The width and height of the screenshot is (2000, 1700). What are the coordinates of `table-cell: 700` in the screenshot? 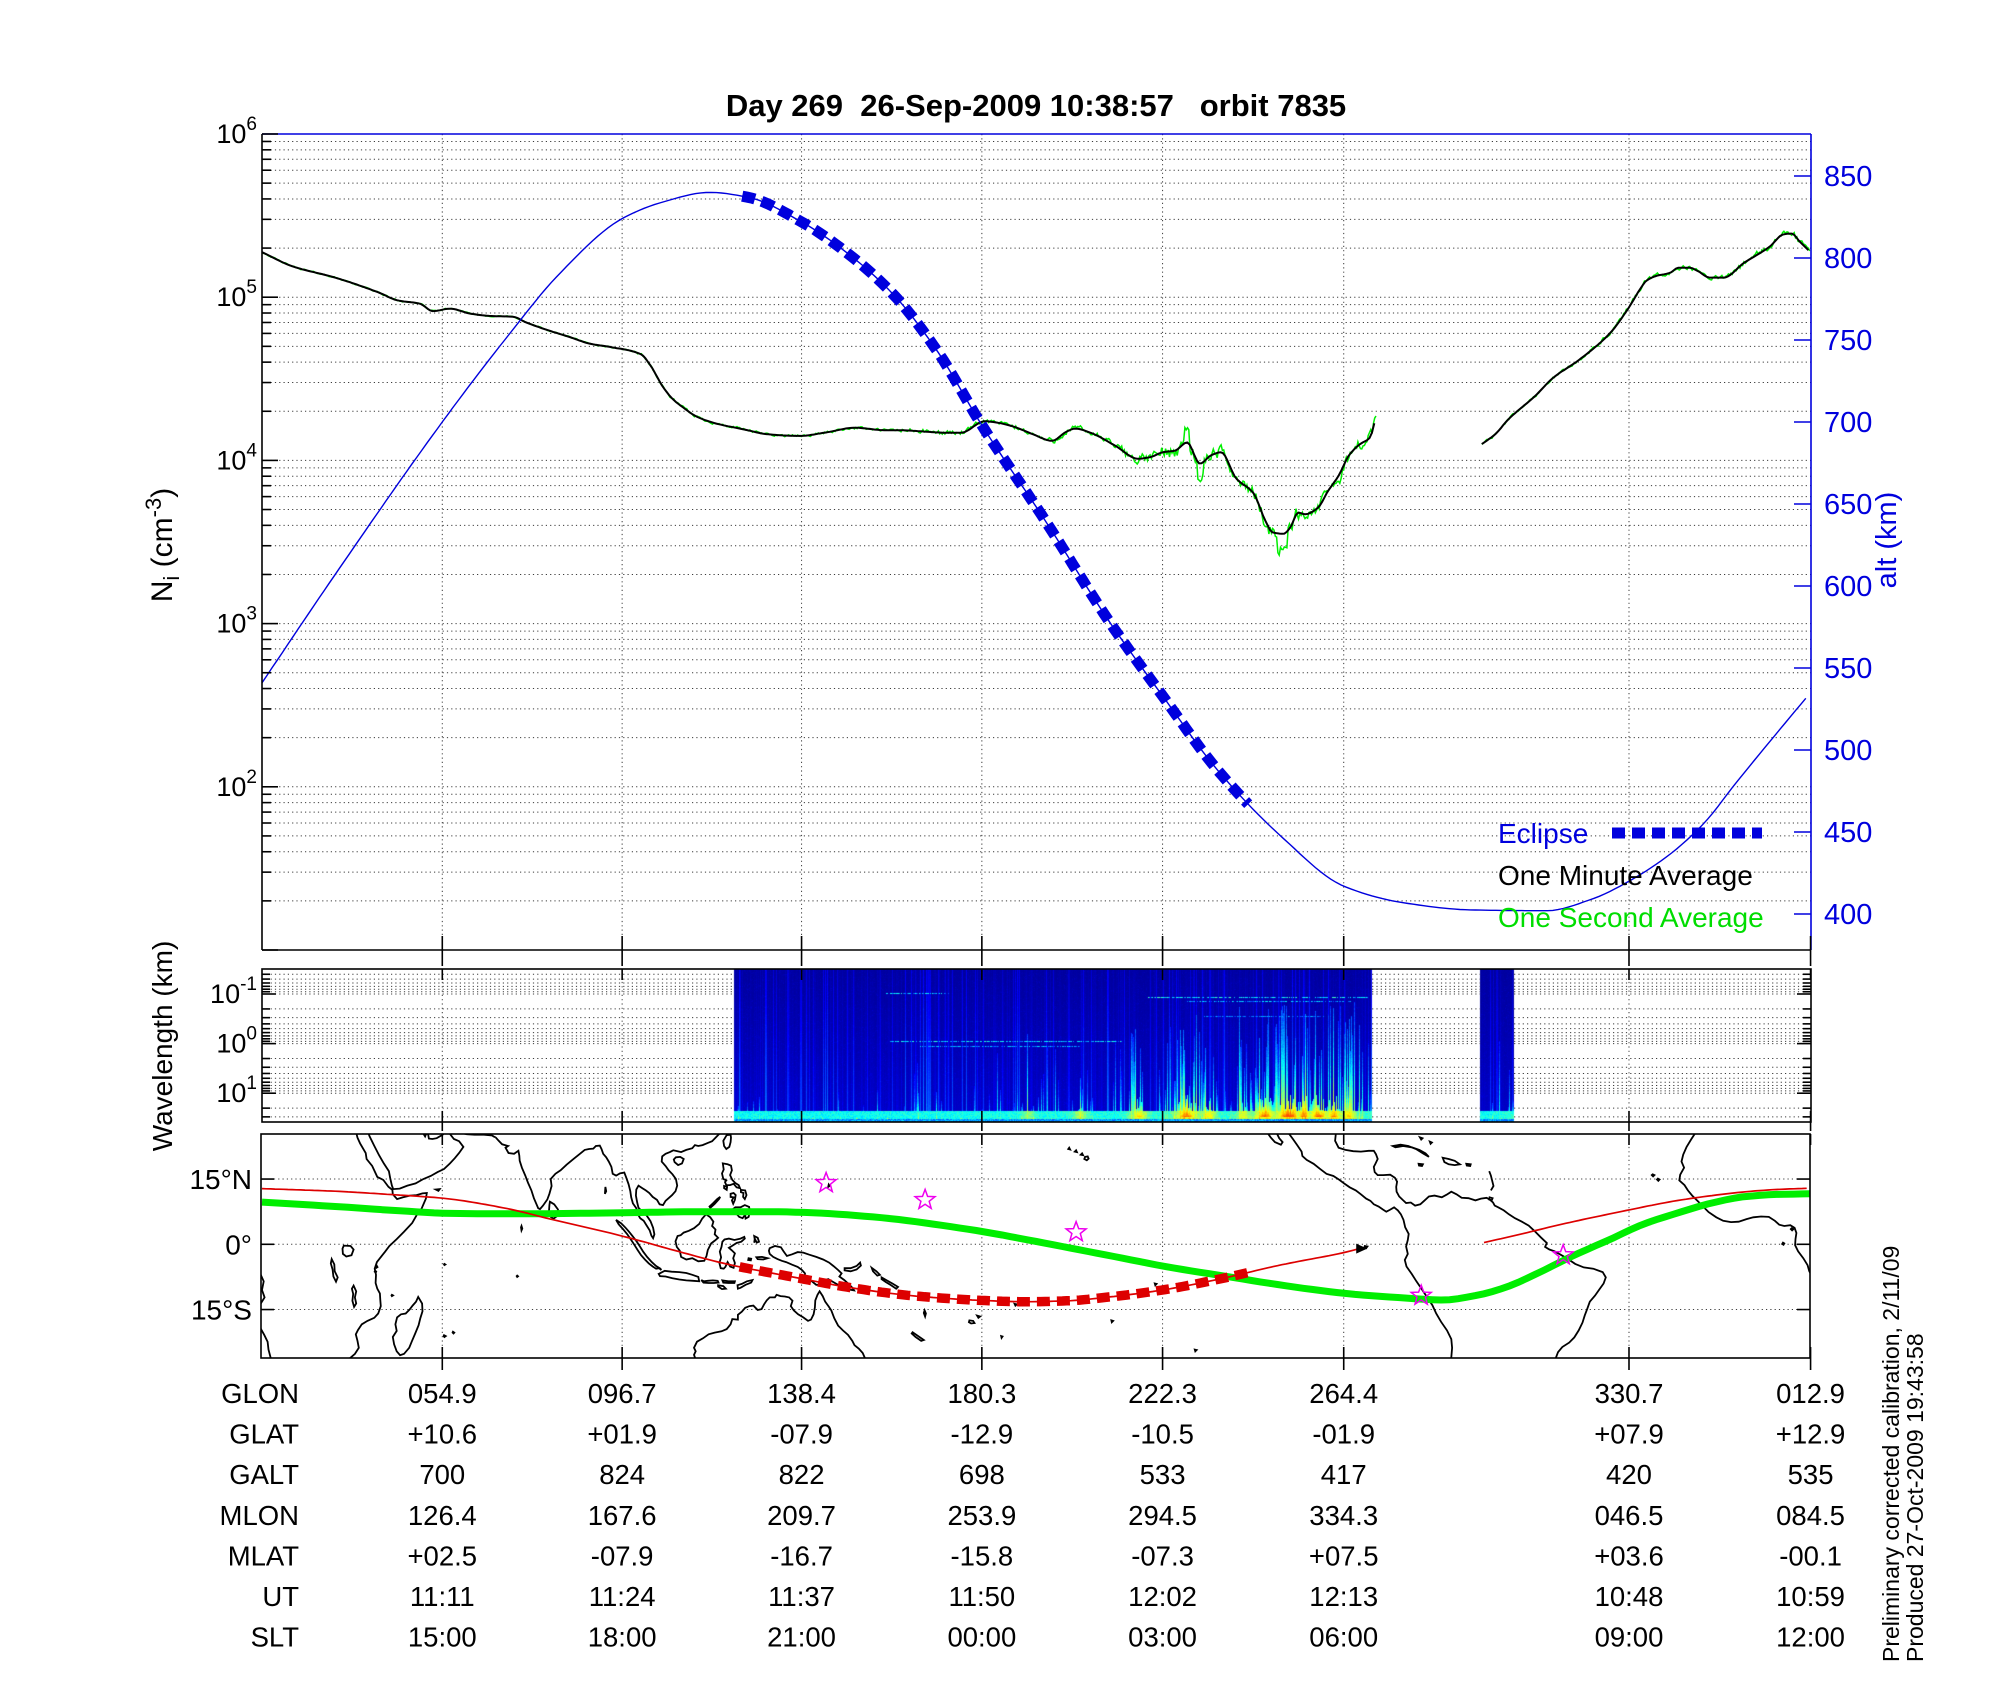 It's located at (442, 1474).